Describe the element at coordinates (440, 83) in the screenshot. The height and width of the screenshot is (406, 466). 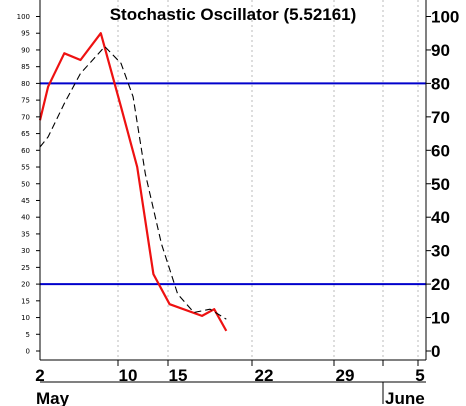
I see `right-tick-label: 80` at that location.